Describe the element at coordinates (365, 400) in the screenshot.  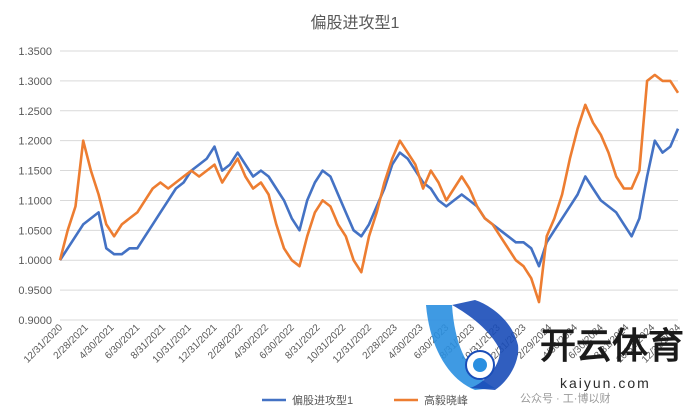
I see `legend: 偏股进攻型1 高毅晓峰` at that location.